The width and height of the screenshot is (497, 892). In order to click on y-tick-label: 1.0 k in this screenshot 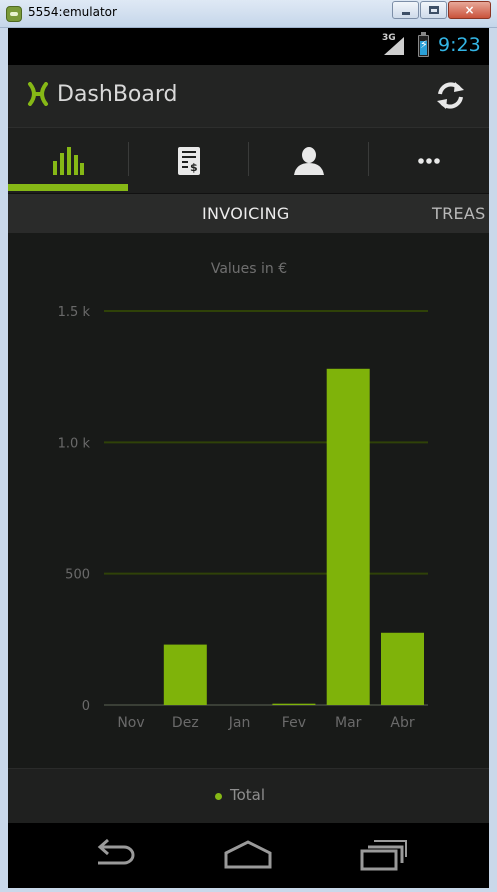, I will do `click(74, 443)`.